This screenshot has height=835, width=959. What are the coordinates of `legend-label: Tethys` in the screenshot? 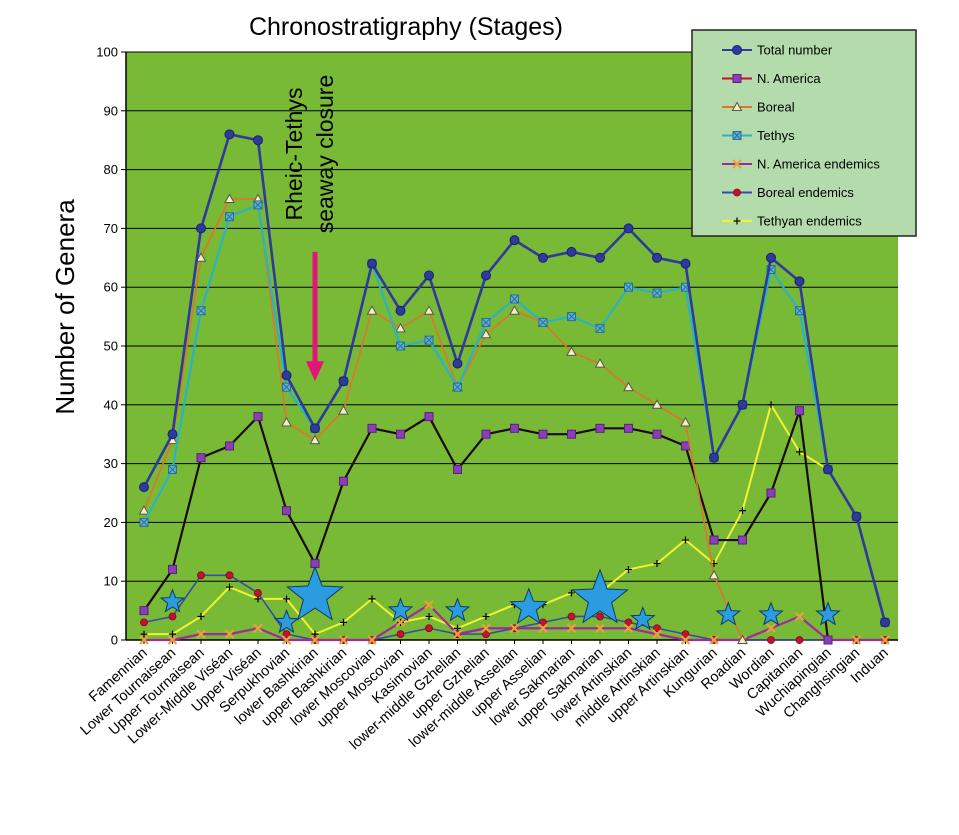 It's located at (776, 135).